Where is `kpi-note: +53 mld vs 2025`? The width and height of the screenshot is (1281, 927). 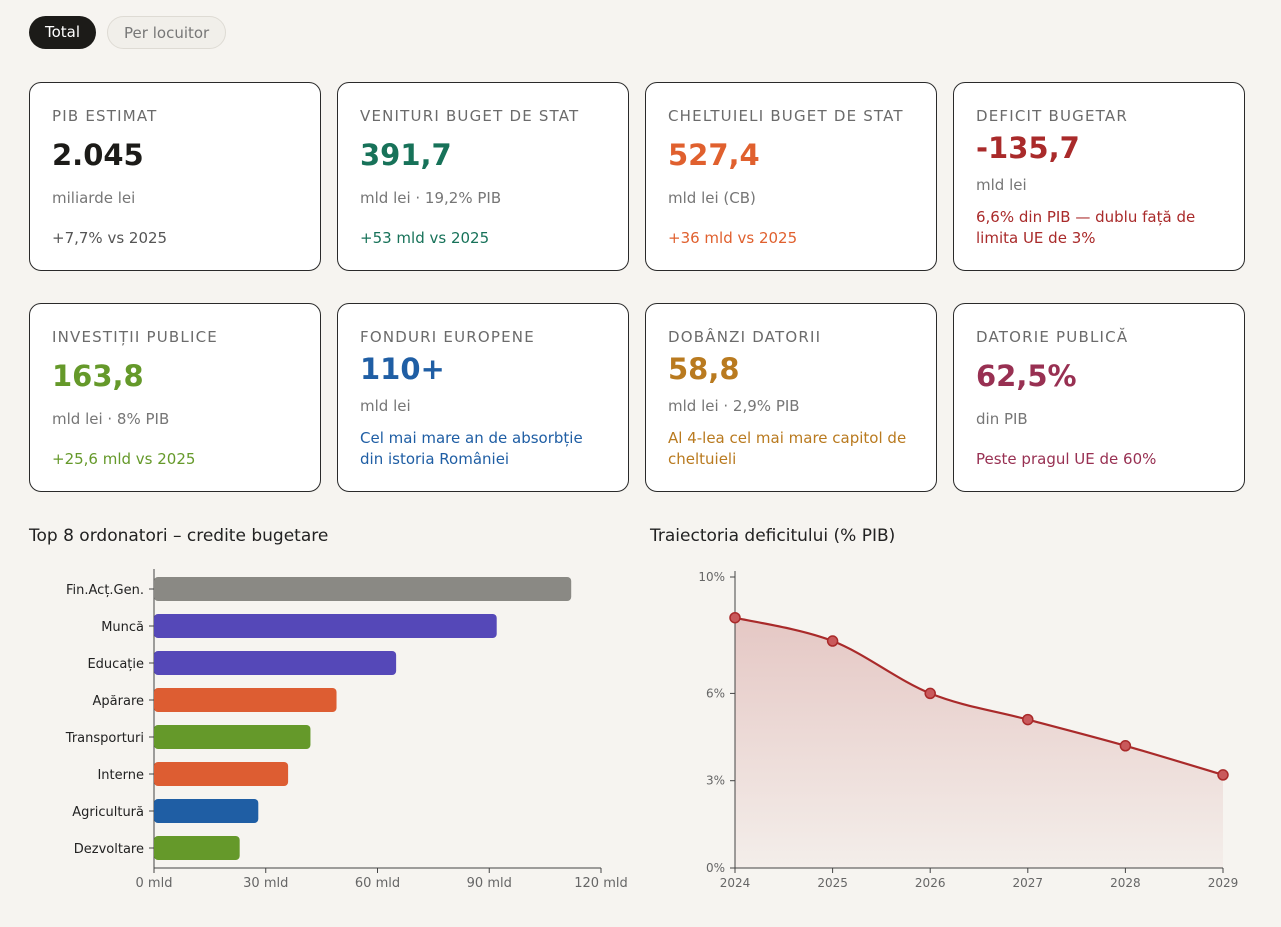
kpi-note: +53 mld vs 2025 is located at coordinates (425, 238).